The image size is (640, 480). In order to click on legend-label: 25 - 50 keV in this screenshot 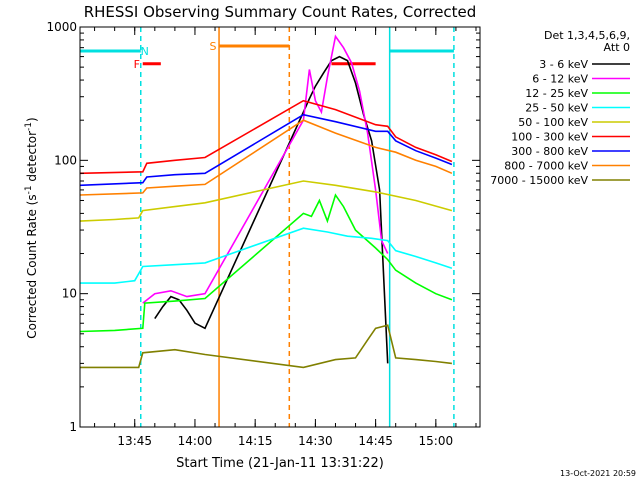, I will do `click(556, 108)`.